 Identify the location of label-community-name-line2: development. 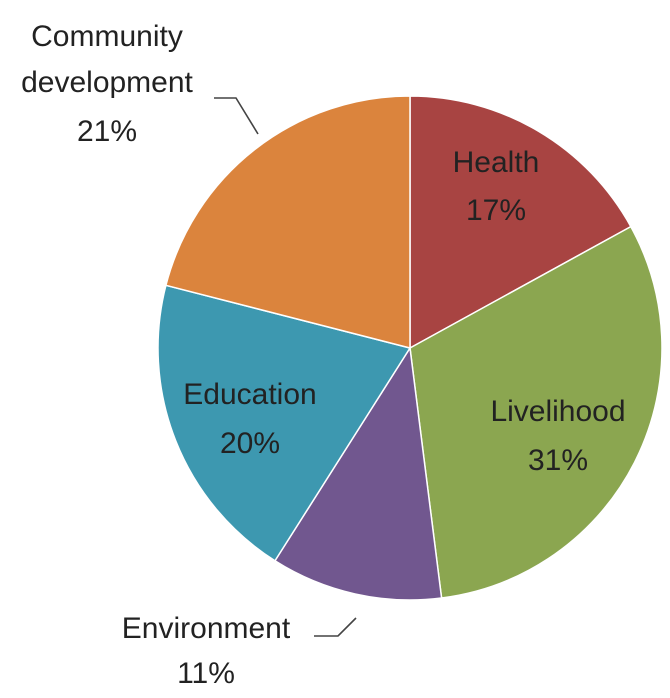
(107, 82).